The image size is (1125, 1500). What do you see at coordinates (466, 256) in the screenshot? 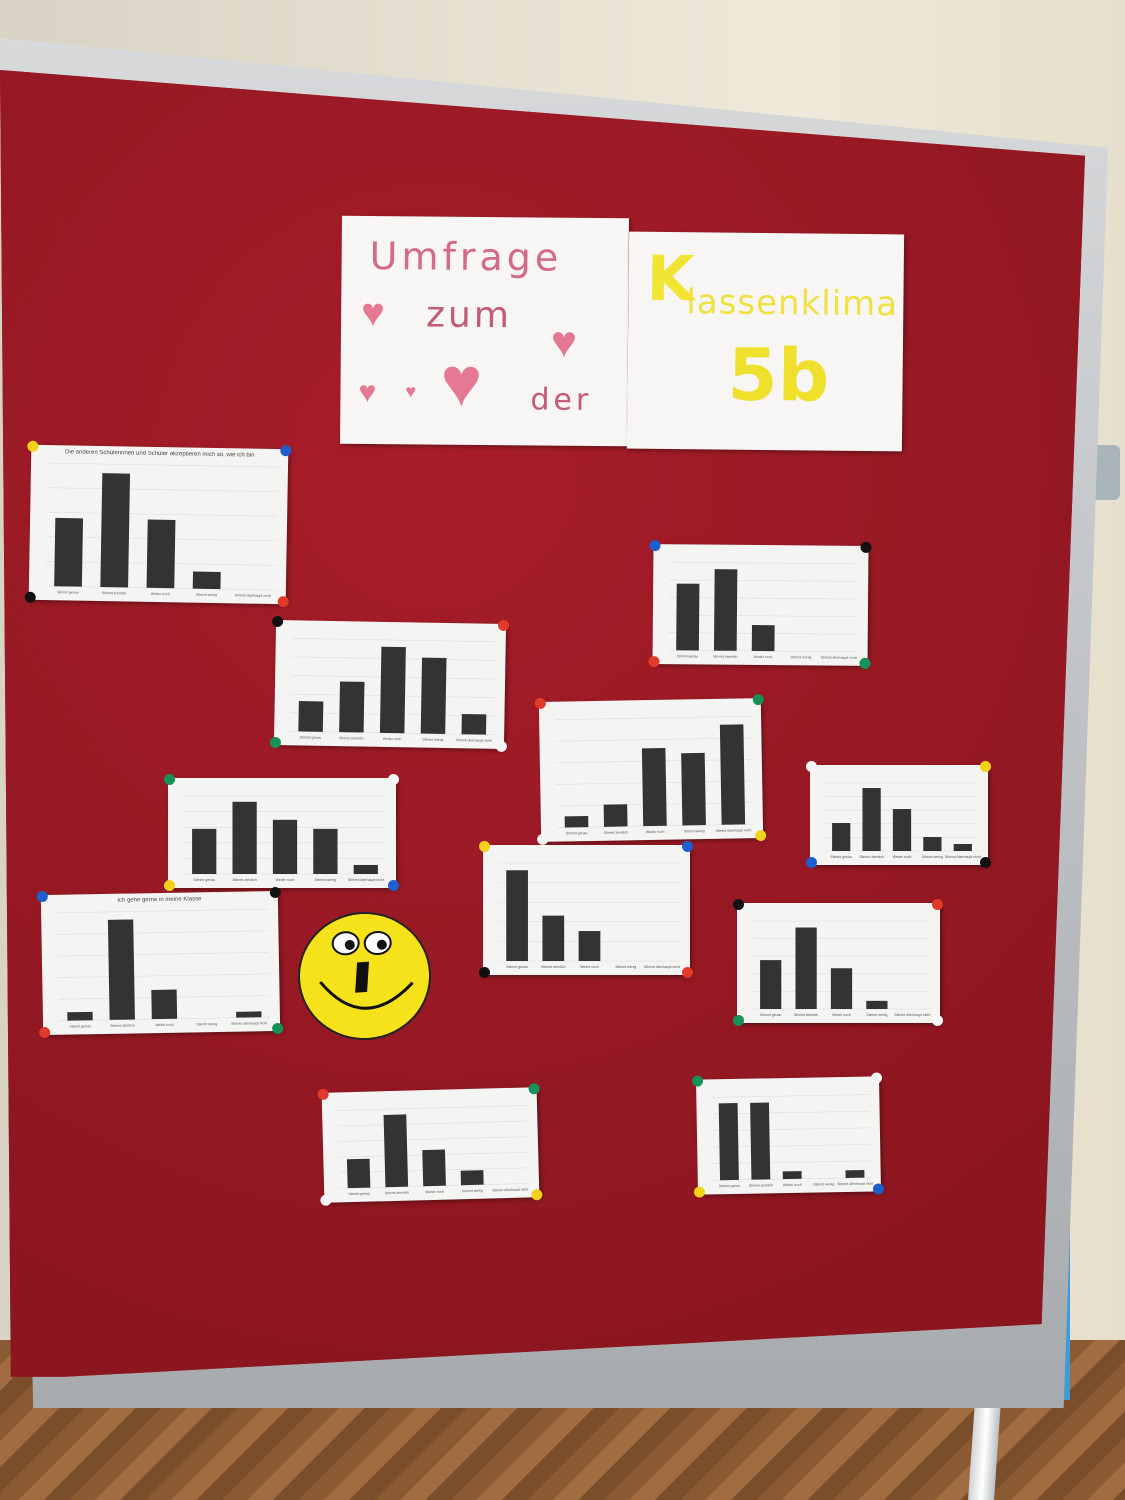
I see `poster-text: Umfrage` at bounding box center [466, 256].